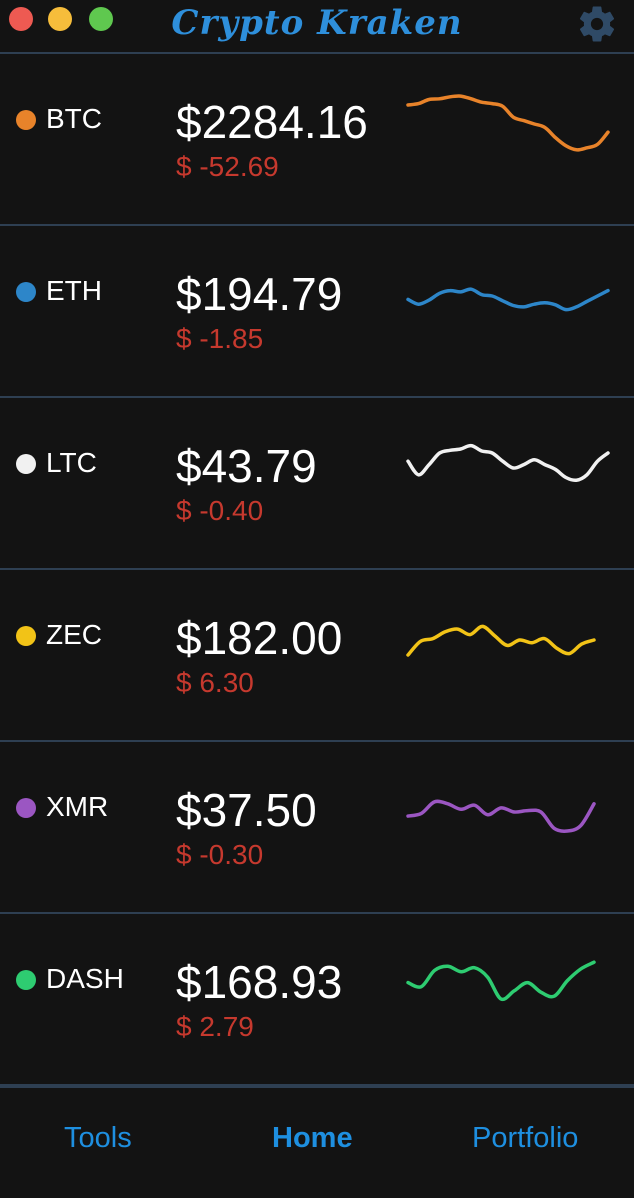  Describe the element at coordinates (597, 24) in the screenshot. I see `gear-icon` at that location.